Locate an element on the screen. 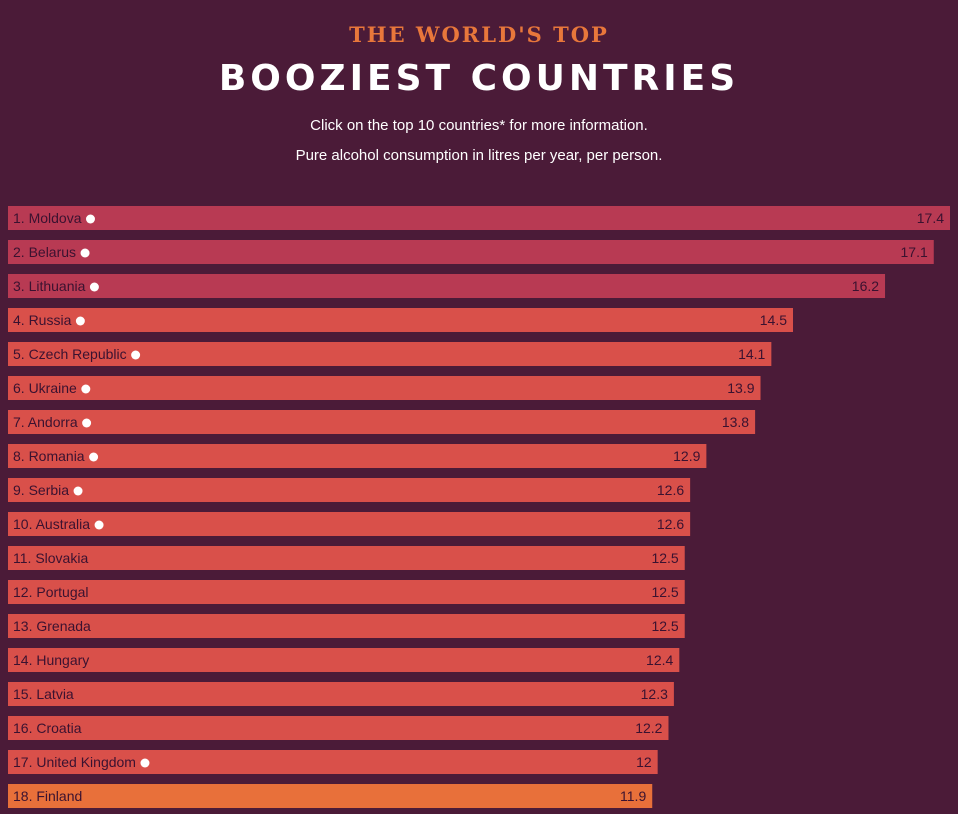  bar-row: 6. Ukraine 13.9 is located at coordinates (384, 388).